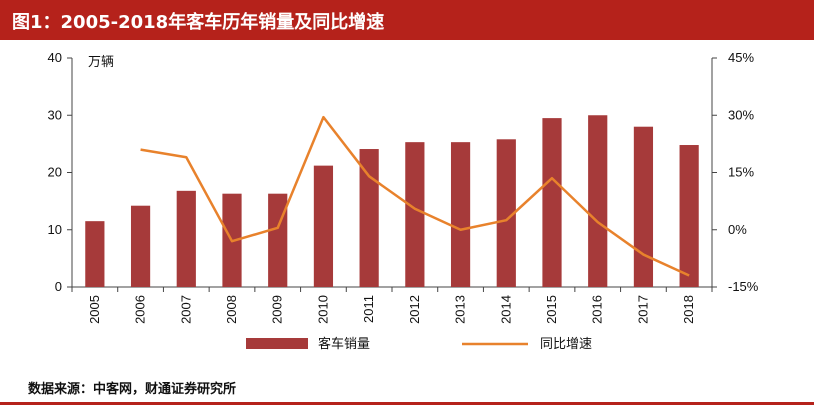  What do you see at coordinates (344, 343) in the screenshot?
I see `legend-label-bar: 客车销量` at bounding box center [344, 343].